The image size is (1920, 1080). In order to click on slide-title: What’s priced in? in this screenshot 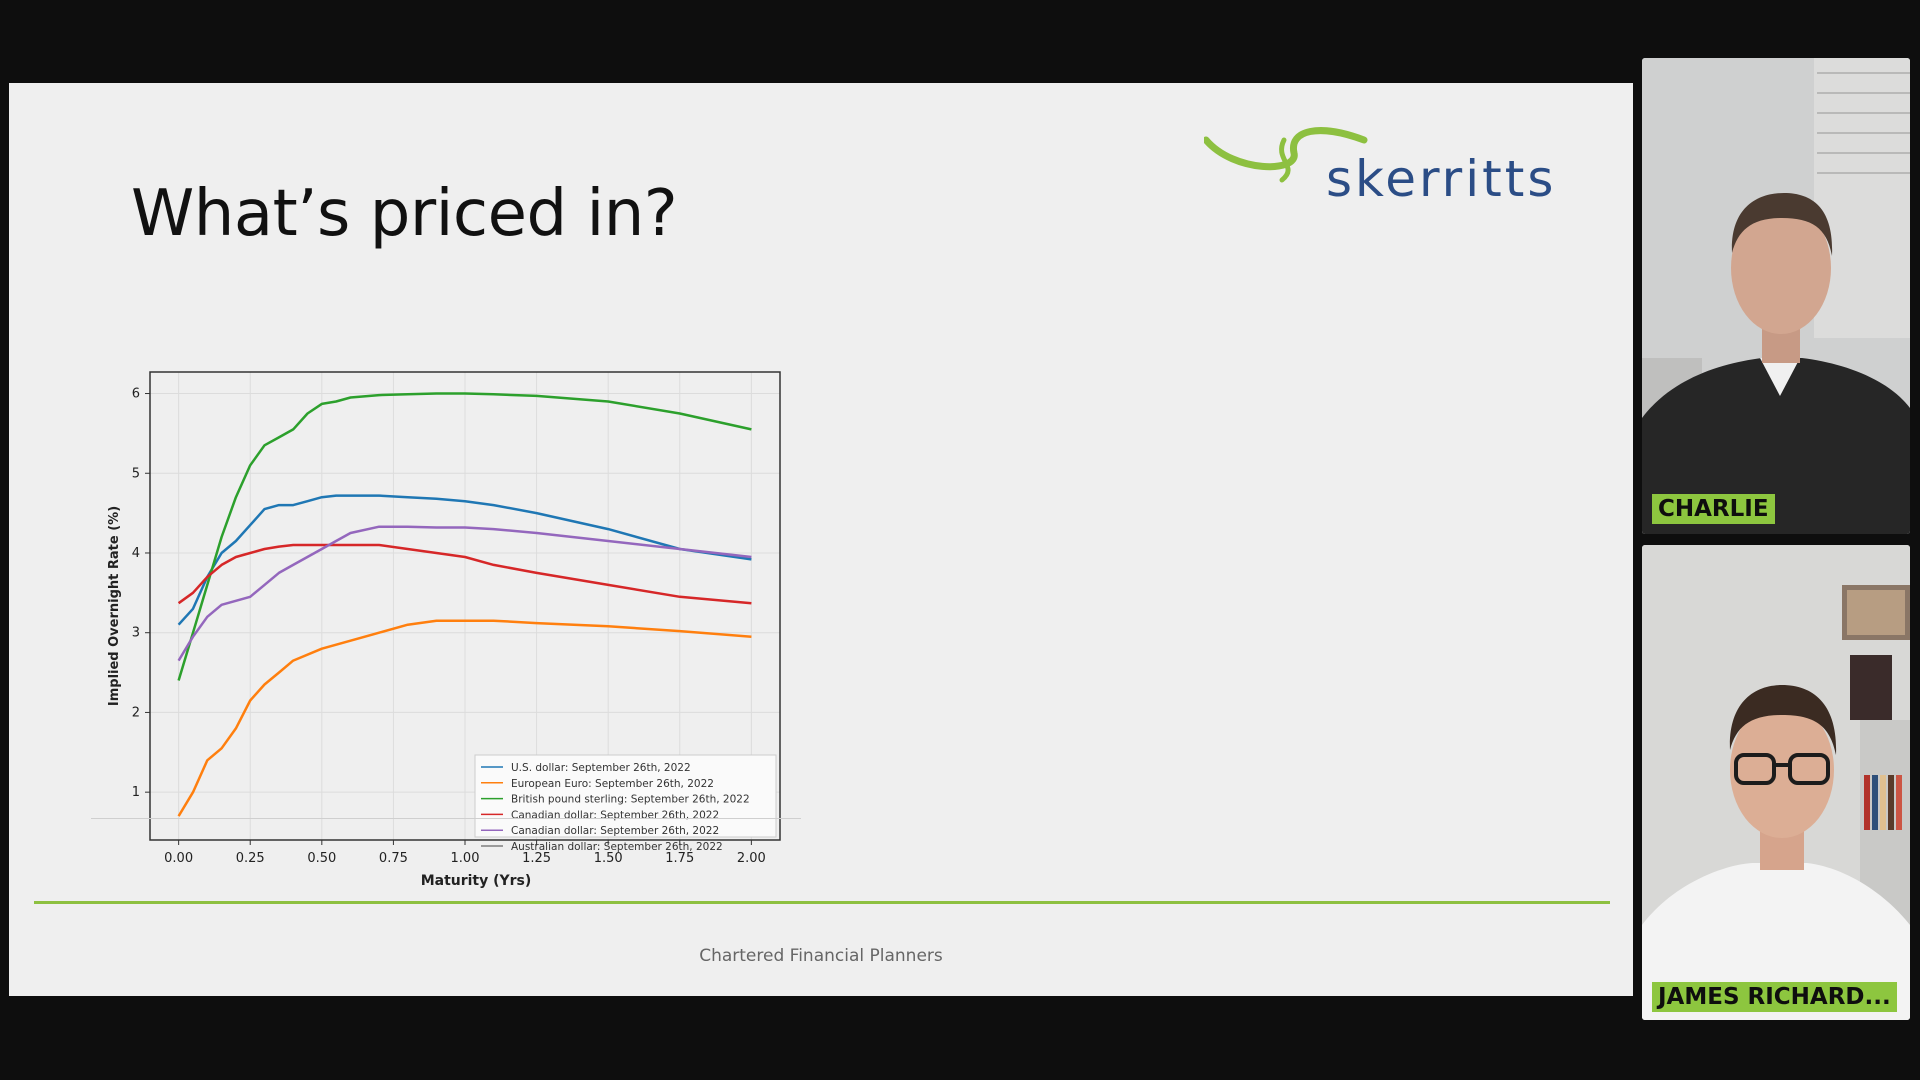, I will do `click(404, 214)`.